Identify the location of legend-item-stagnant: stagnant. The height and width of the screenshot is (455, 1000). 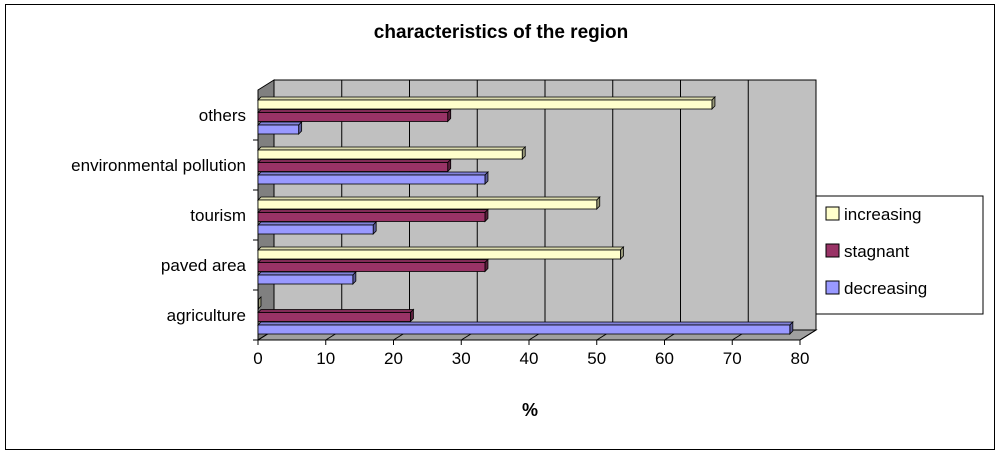
(867, 251).